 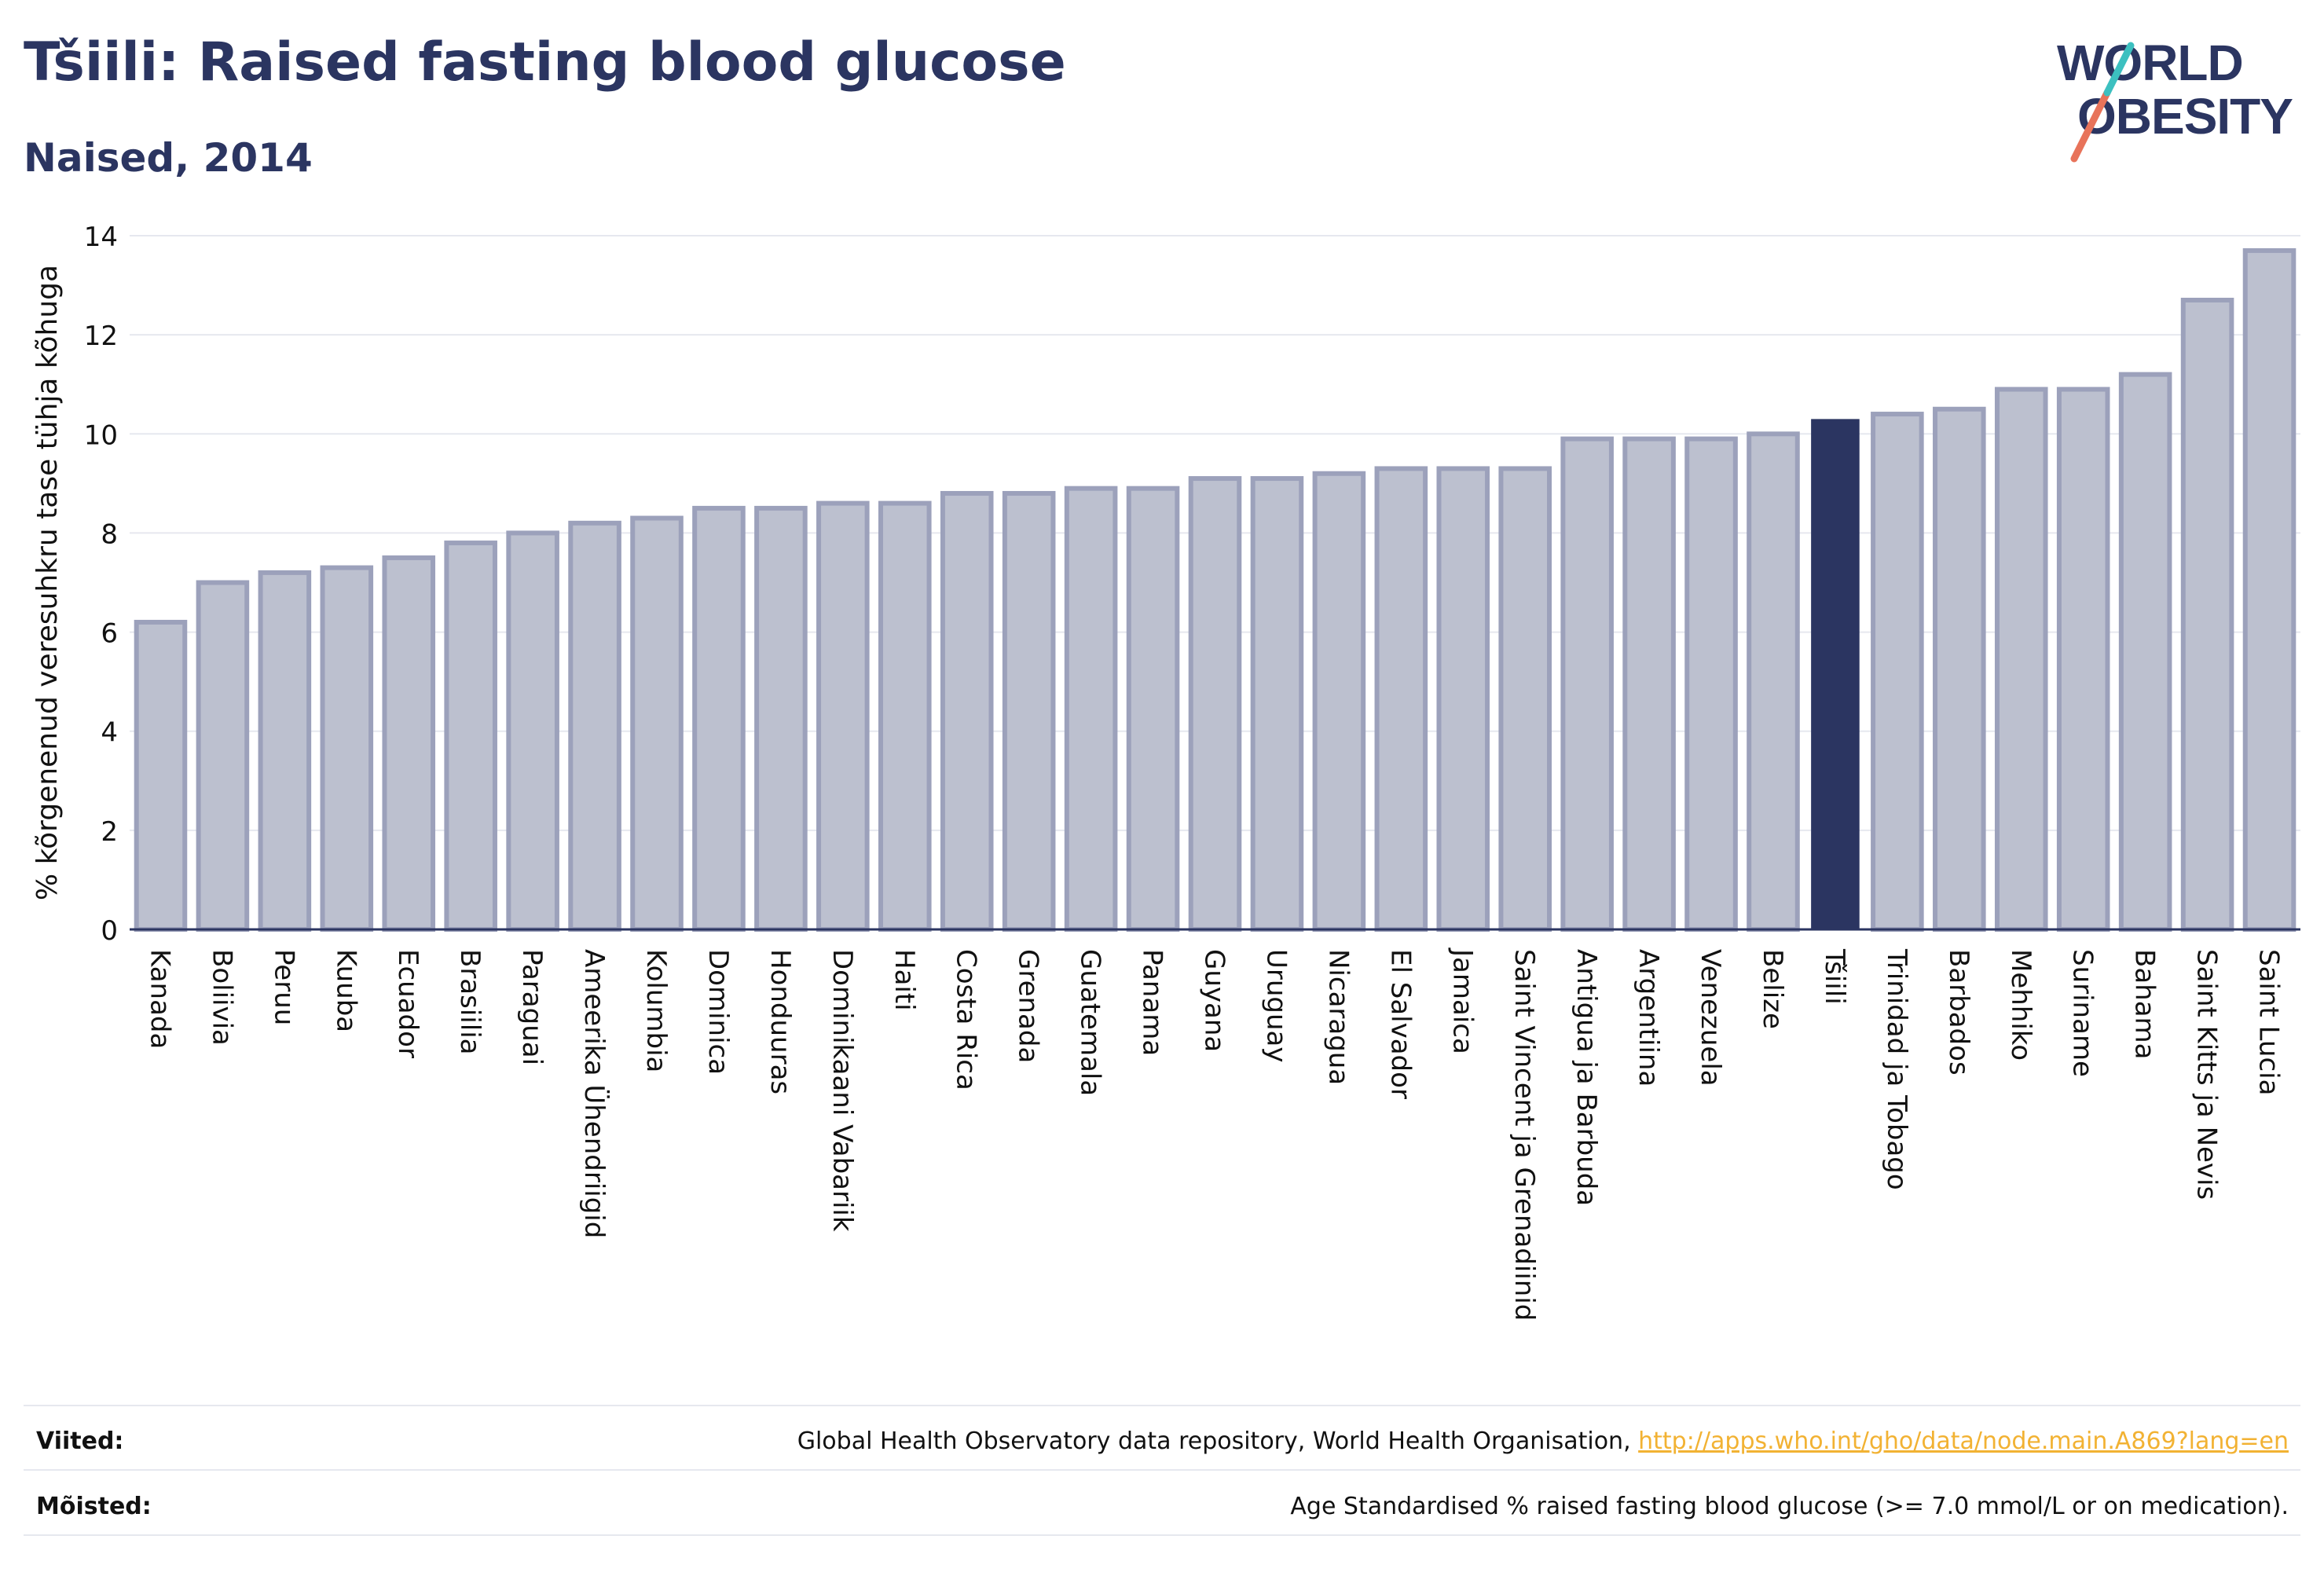 What do you see at coordinates (407, 1003) in the screenshot?
I see `x-tick-label: Ecuador` at bounding box center [407, 1003].